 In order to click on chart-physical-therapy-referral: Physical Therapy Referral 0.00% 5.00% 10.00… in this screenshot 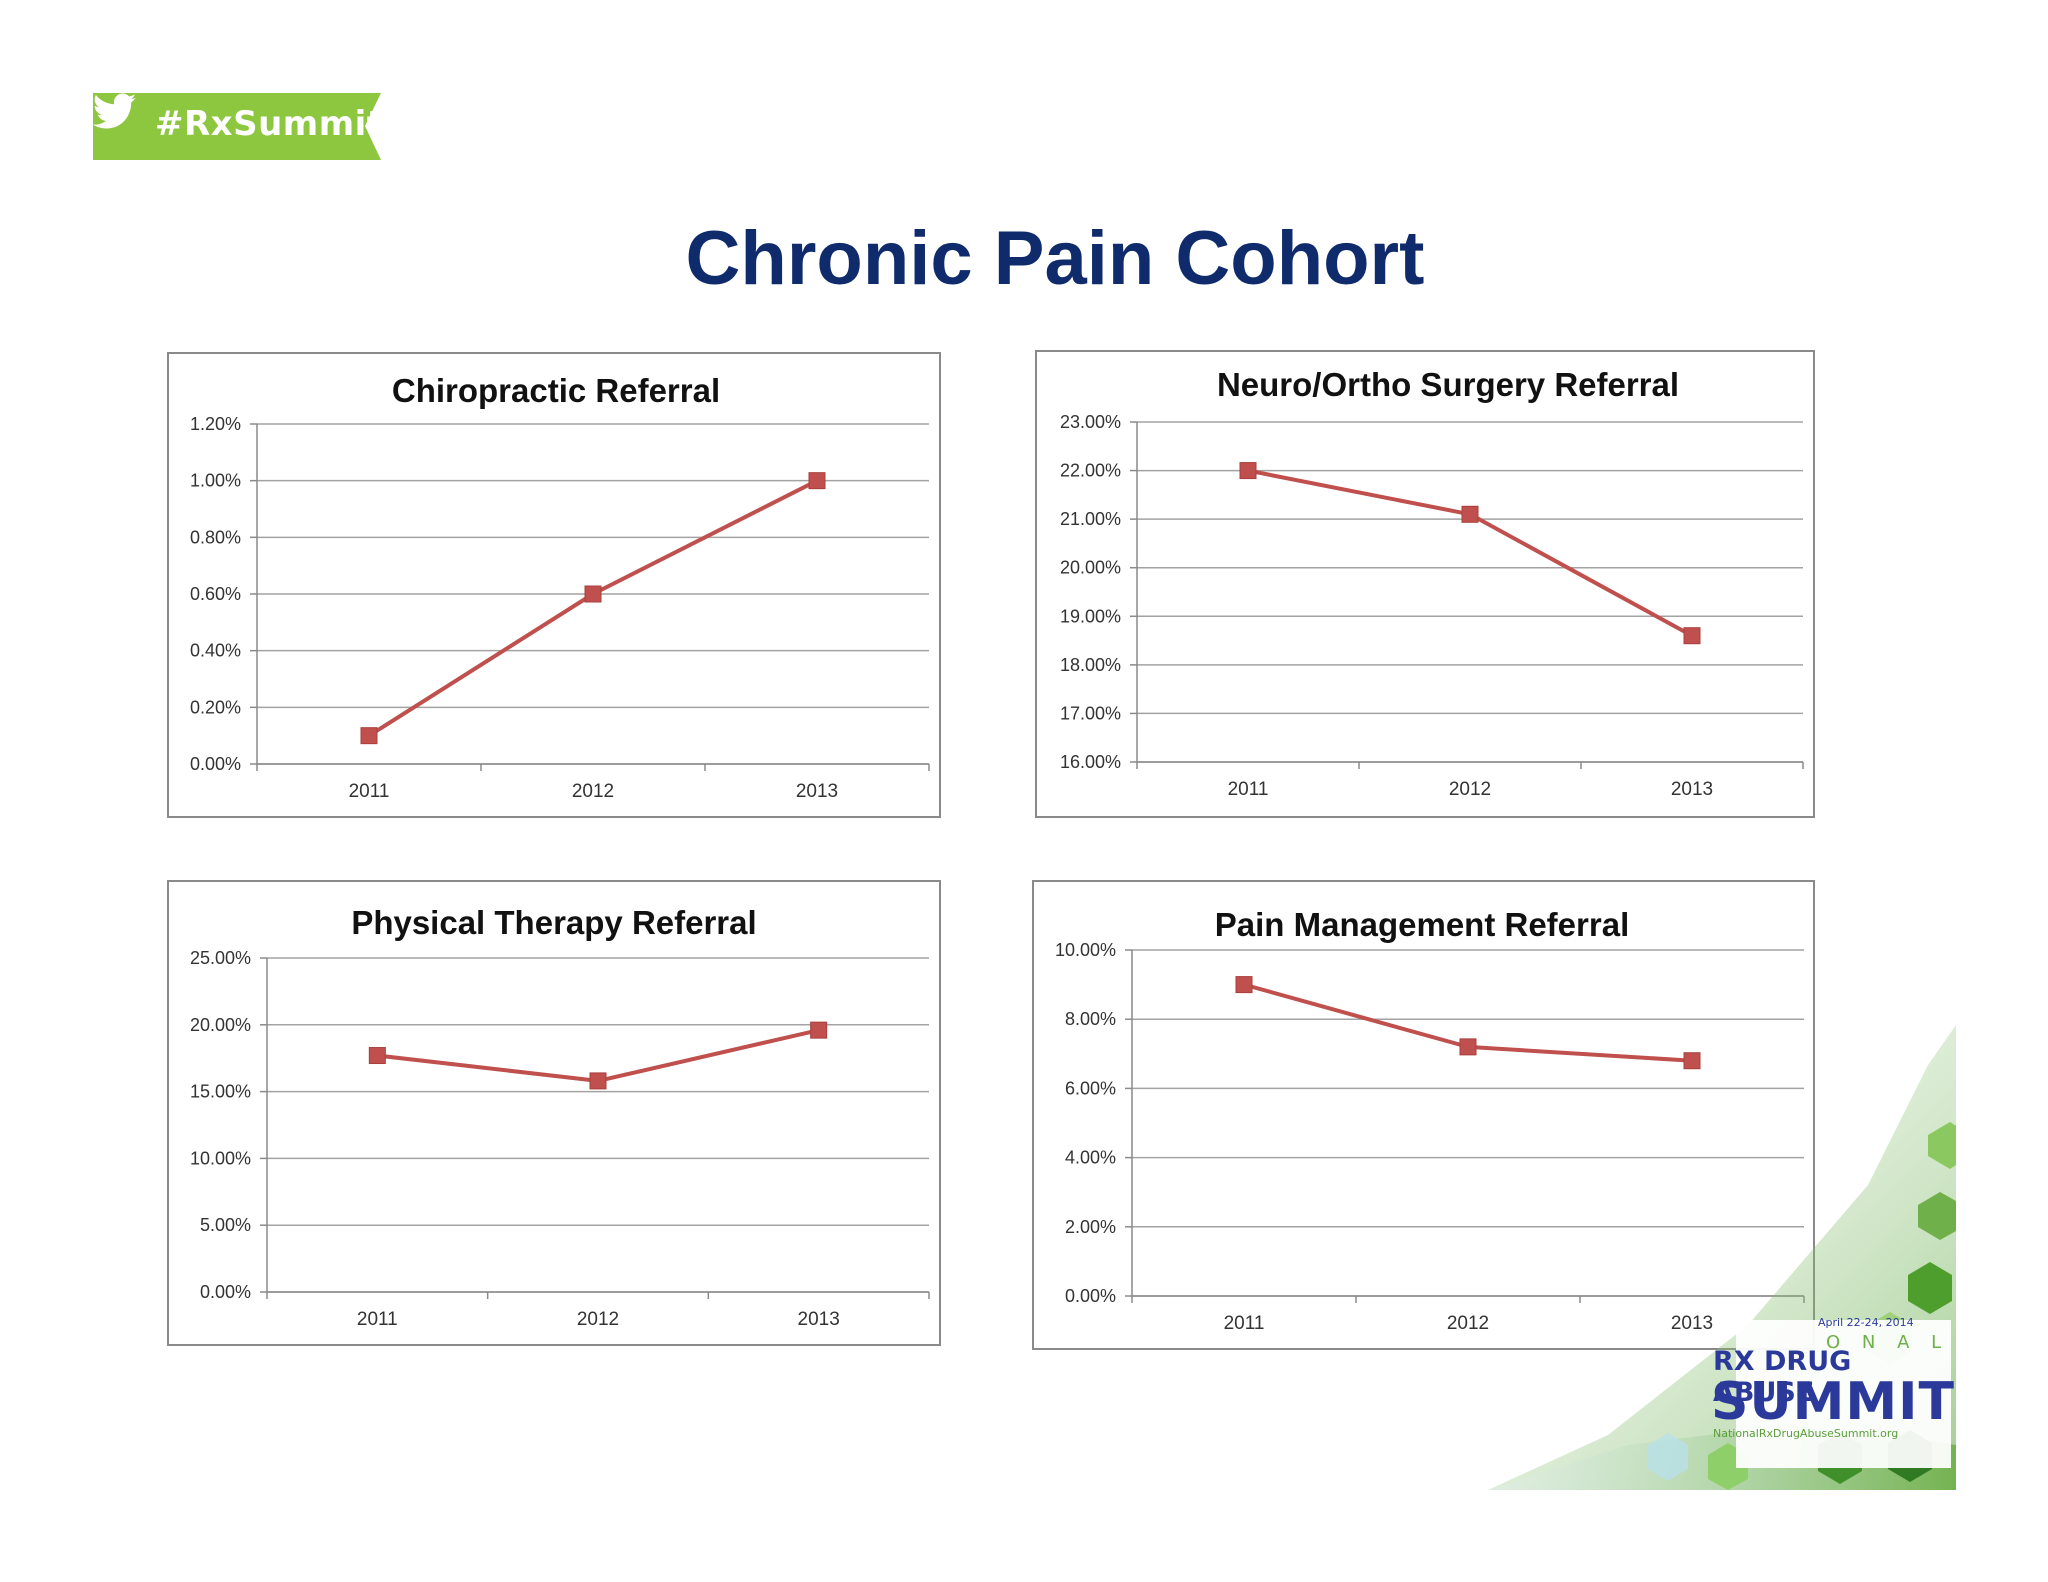, I will do `click(554, 1113)`.